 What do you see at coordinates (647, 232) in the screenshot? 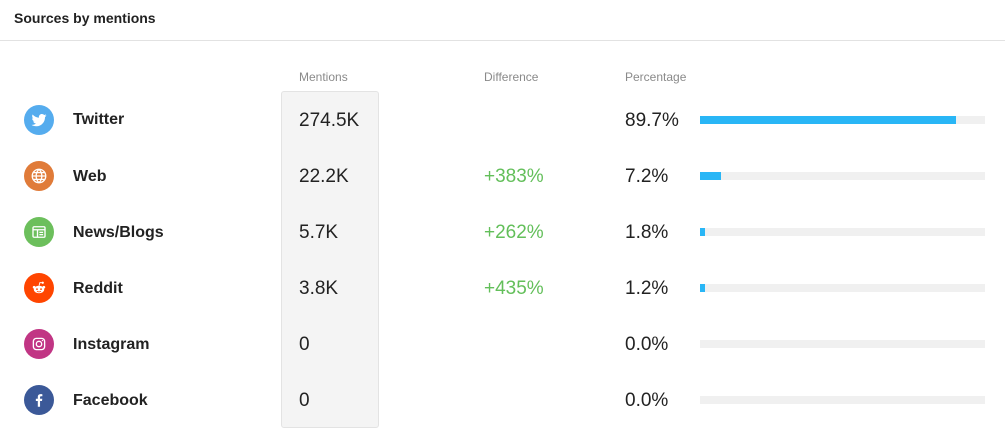
I see `percentage-value: 1.8%` at bounding box center [647, 232].